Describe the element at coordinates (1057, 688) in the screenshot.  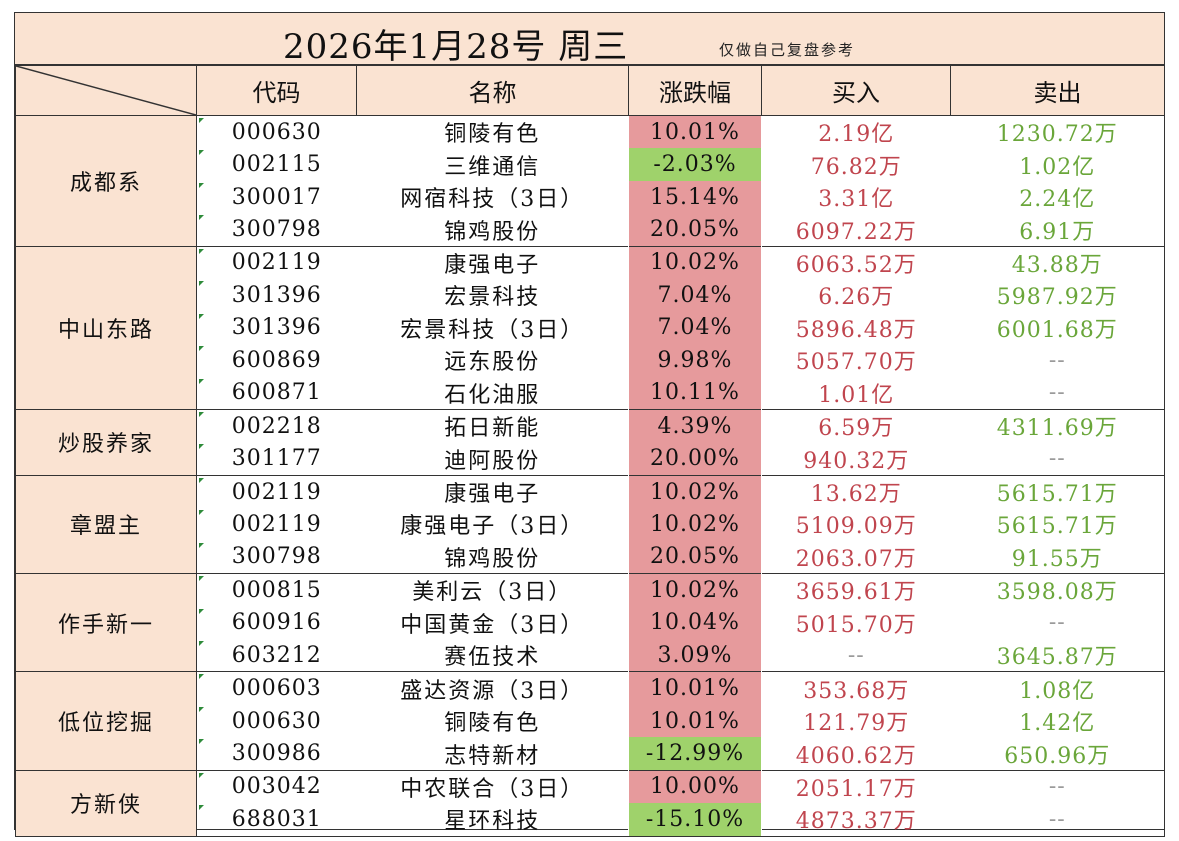
I see `sell-amount: 1.08亿` at that location.